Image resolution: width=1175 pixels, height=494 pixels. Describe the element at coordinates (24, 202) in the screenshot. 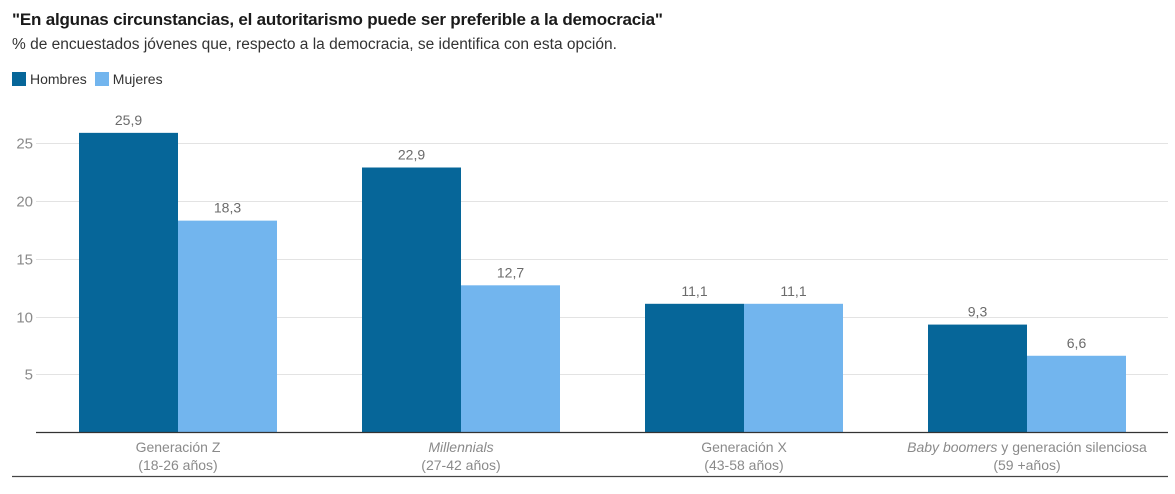

I see `y-tick-label: 20` at that location.